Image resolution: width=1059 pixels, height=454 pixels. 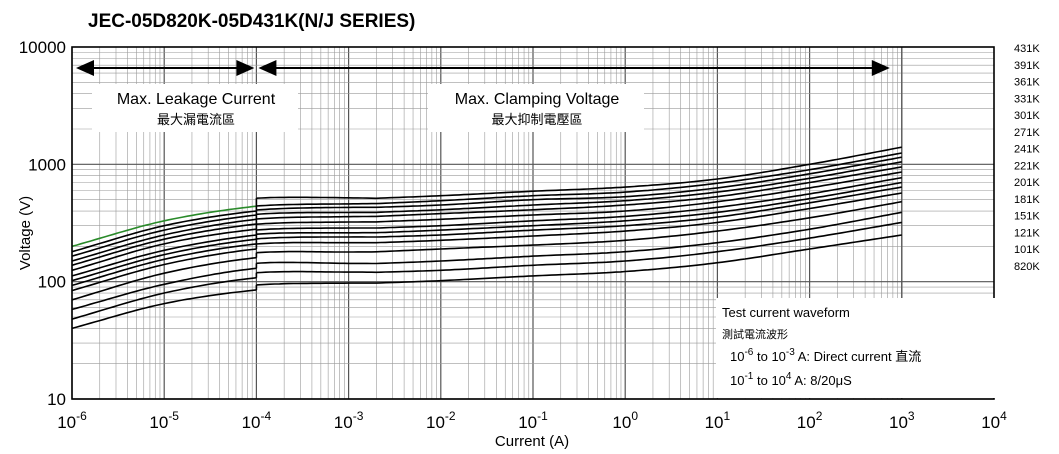 I want to click on x-tick-label: 10², so click(x=810, y=420).